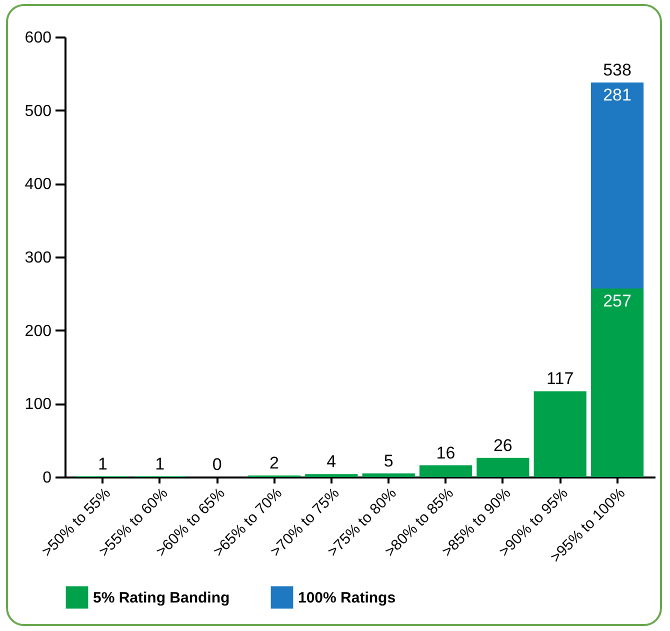  Describe the element at coordinates (38, 258) in the screenshot. I see `y-tick-label: 300` at that location.